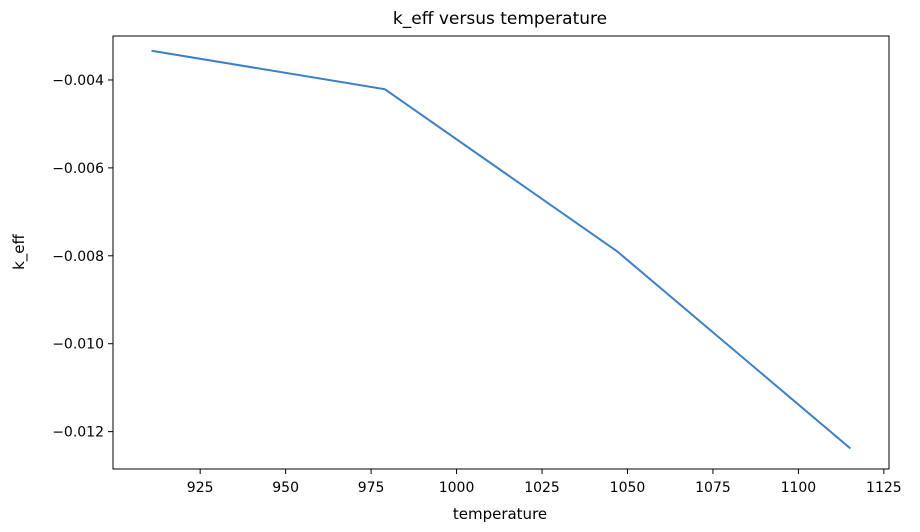 The image size is (920, 532). What do you see at coordinates (78, 169) in the screenshot?
I see `y-tick-label: −0.006` at bounding box center [78, 169].